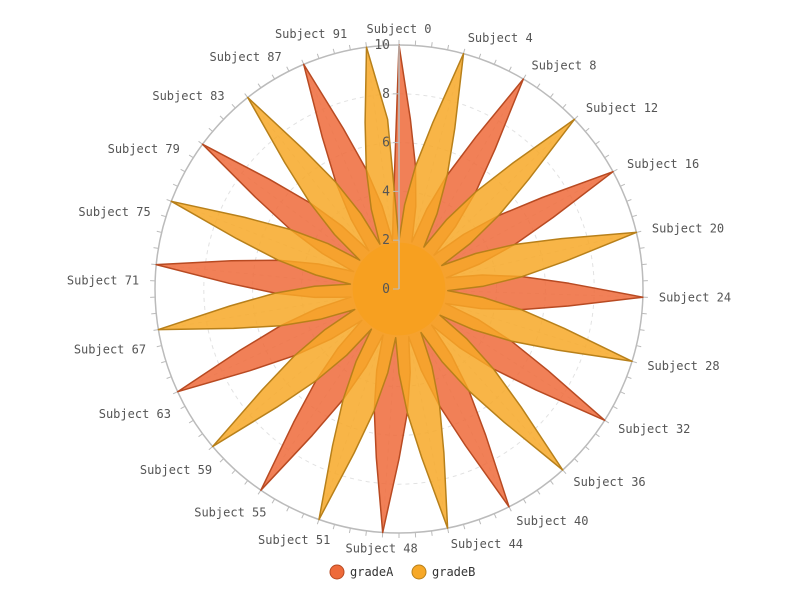 This screenshot has height=600, width=800. Describe the element at coordinates (382, 45) in the screenshot. I see `radial-tick-label: 10` at that location.